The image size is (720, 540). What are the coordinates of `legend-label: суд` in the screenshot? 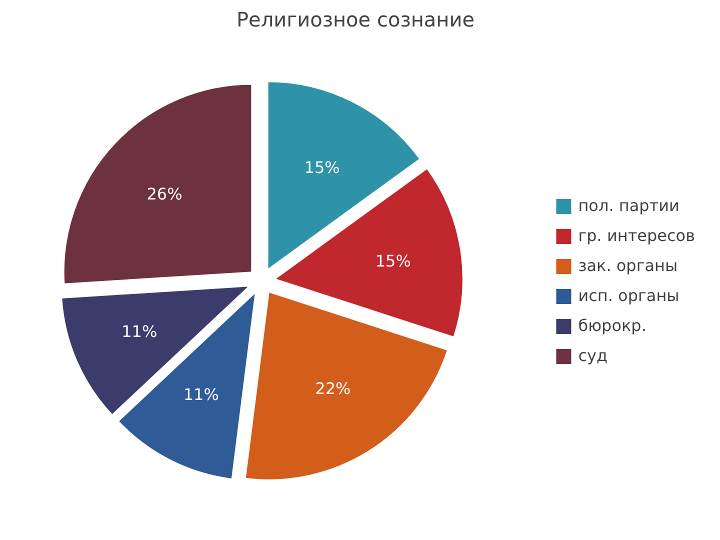 It's located at (593, 355).